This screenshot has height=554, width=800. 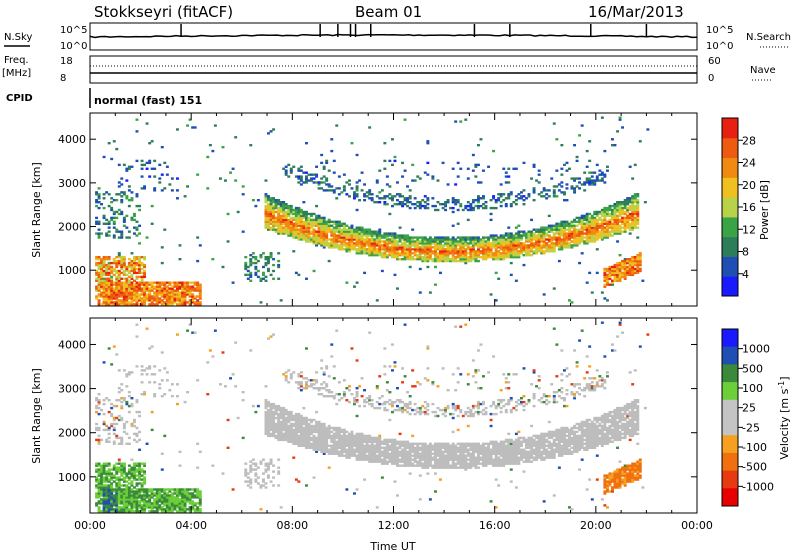 What do you see at coordinates (389, 69) in the screenshot?
I see `freq-panel: Freq. [MHz] 18 8 60 0 Nave` at bounding box center [389, 69].